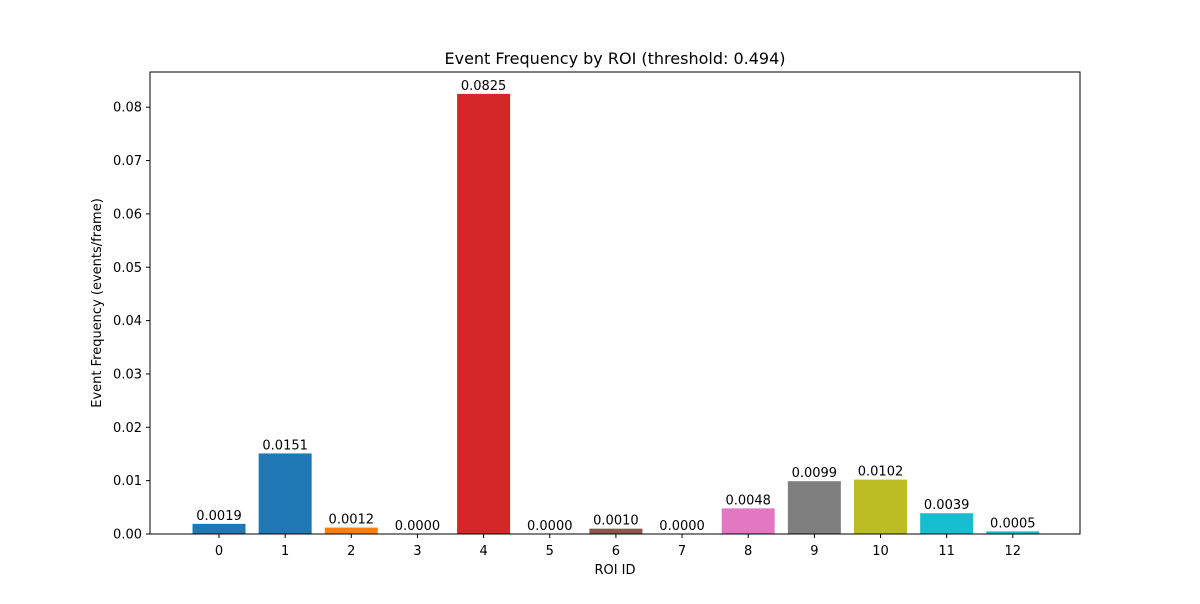 The image size is (1200, 604). What do you see at coordinates (946, 551) in the screenshot?
I see `x-tick-label: 11` at bounding box center [946, 551].